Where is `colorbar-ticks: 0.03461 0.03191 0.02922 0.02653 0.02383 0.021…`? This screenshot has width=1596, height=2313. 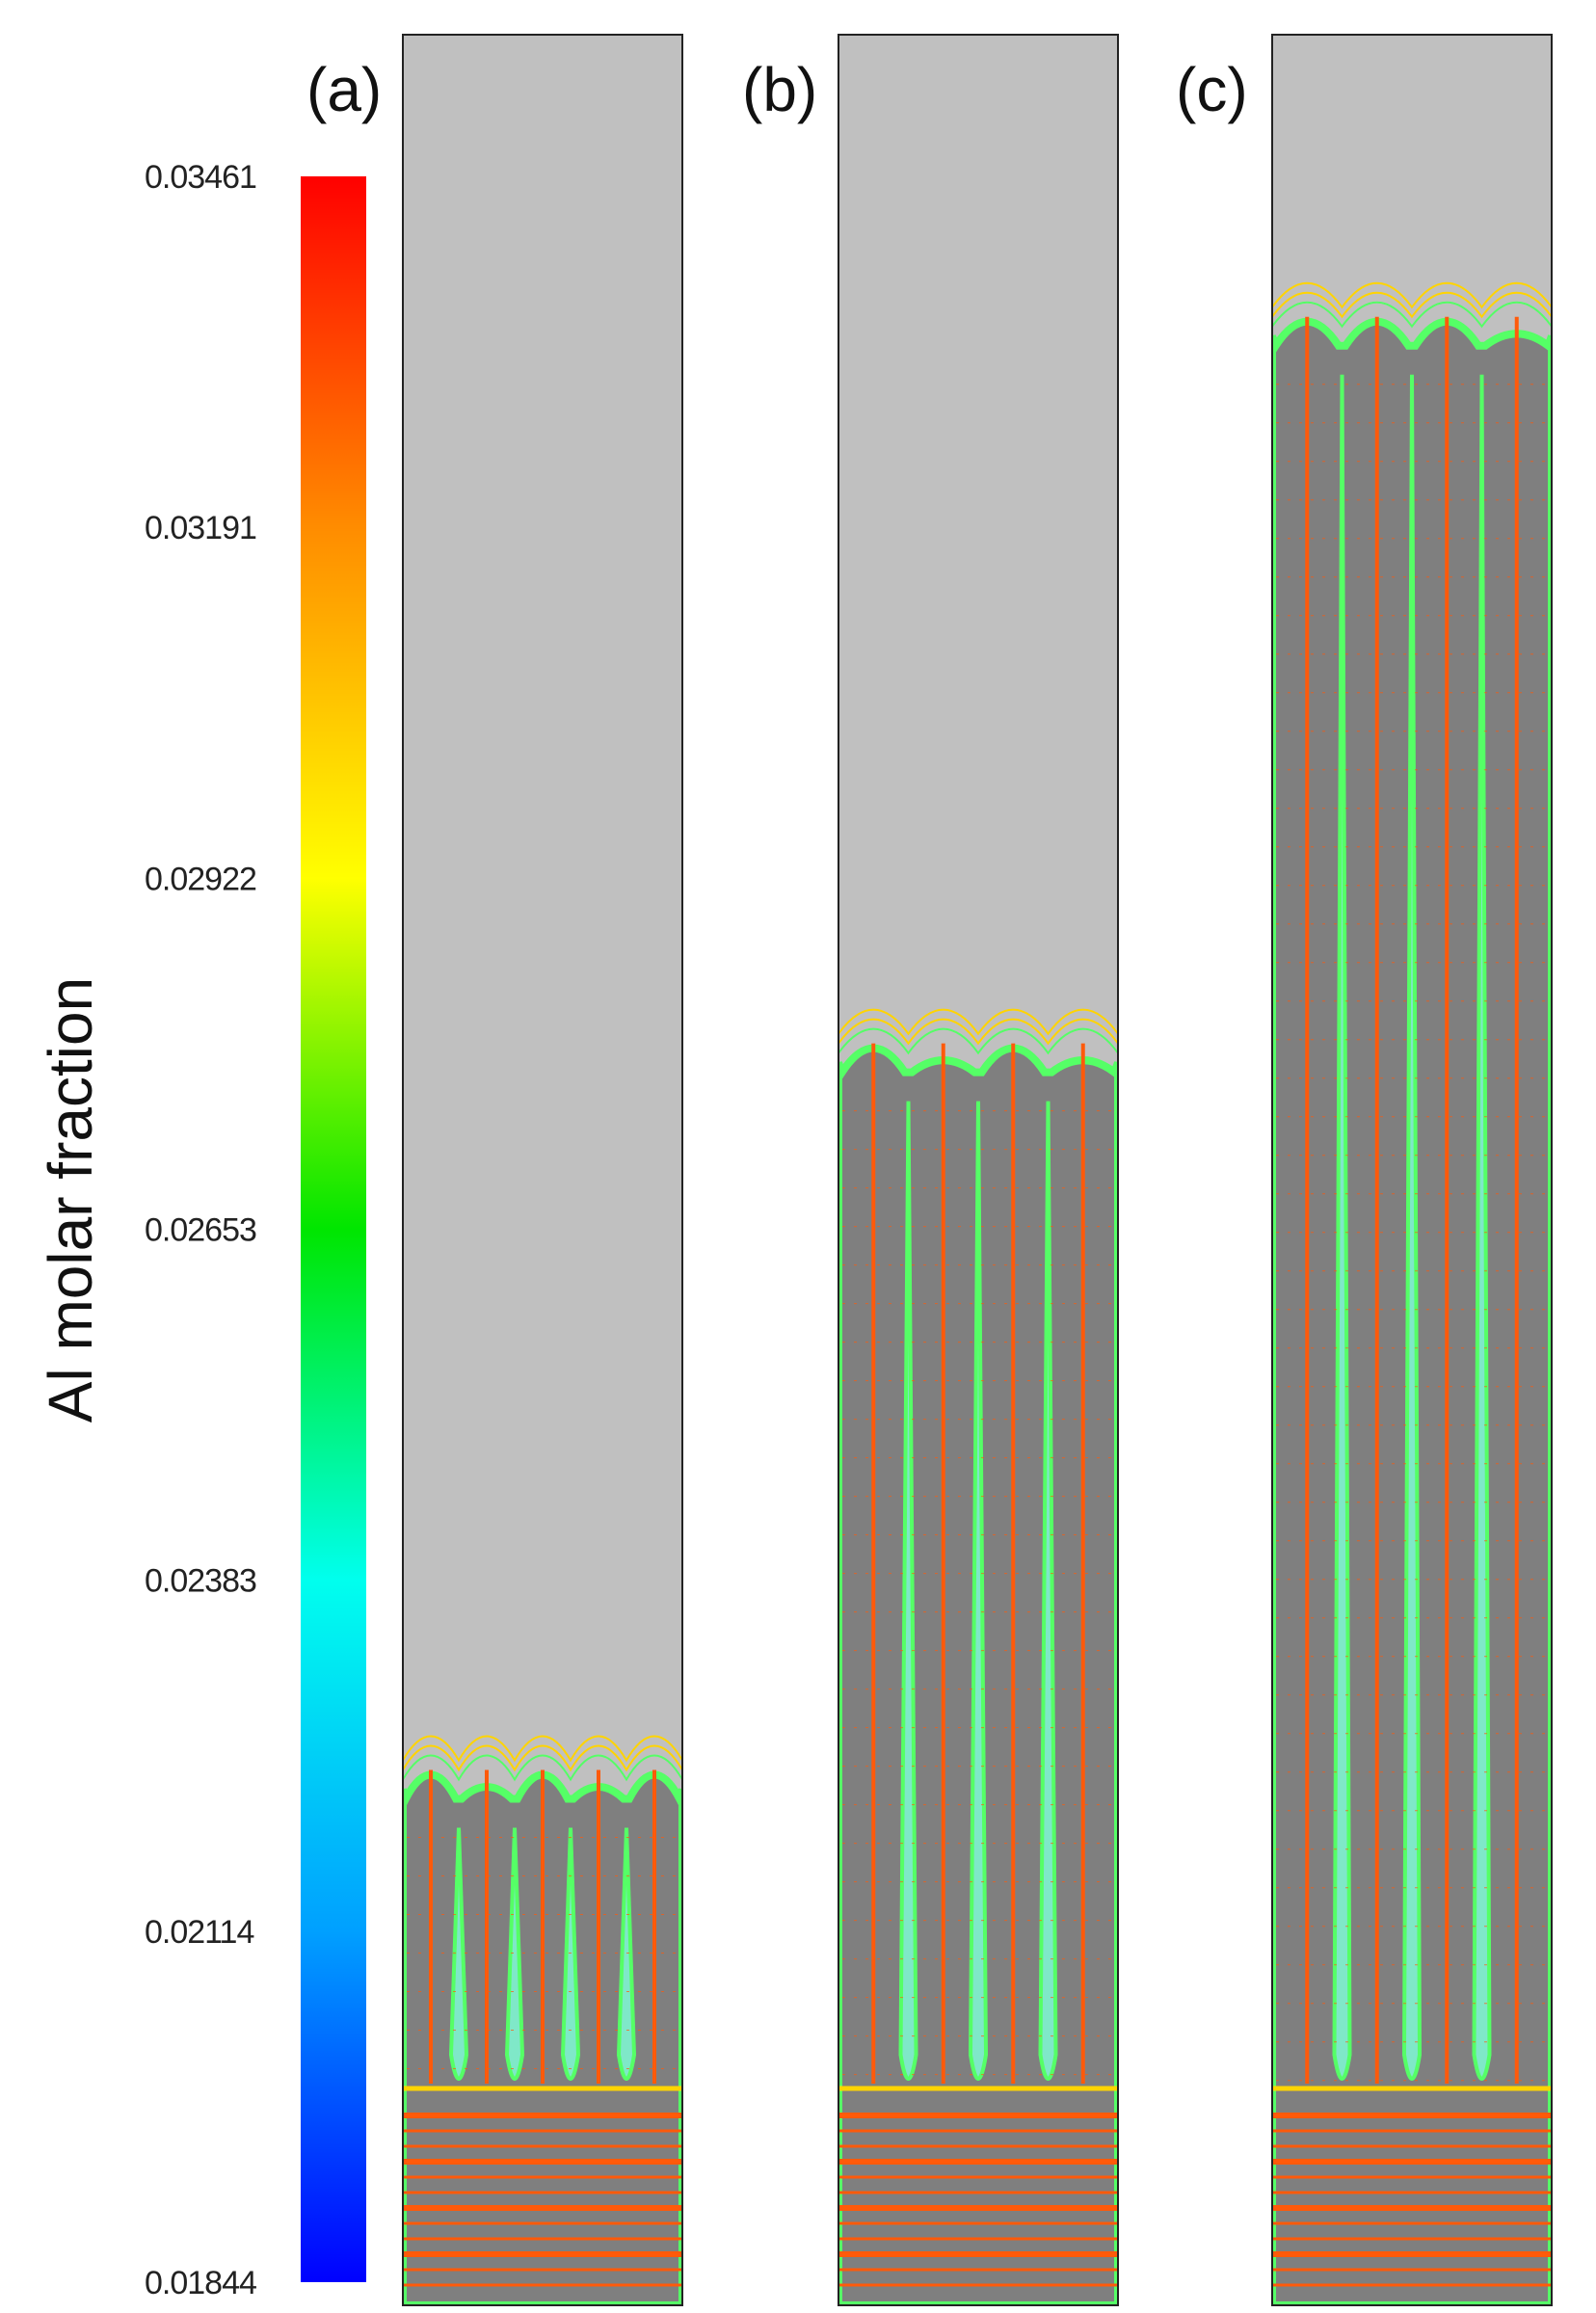
colorbar-ticks: 0.03461 0.03191 0.02922 0.02653 0.02383 0.021… is located at coordinates (201, 1230).